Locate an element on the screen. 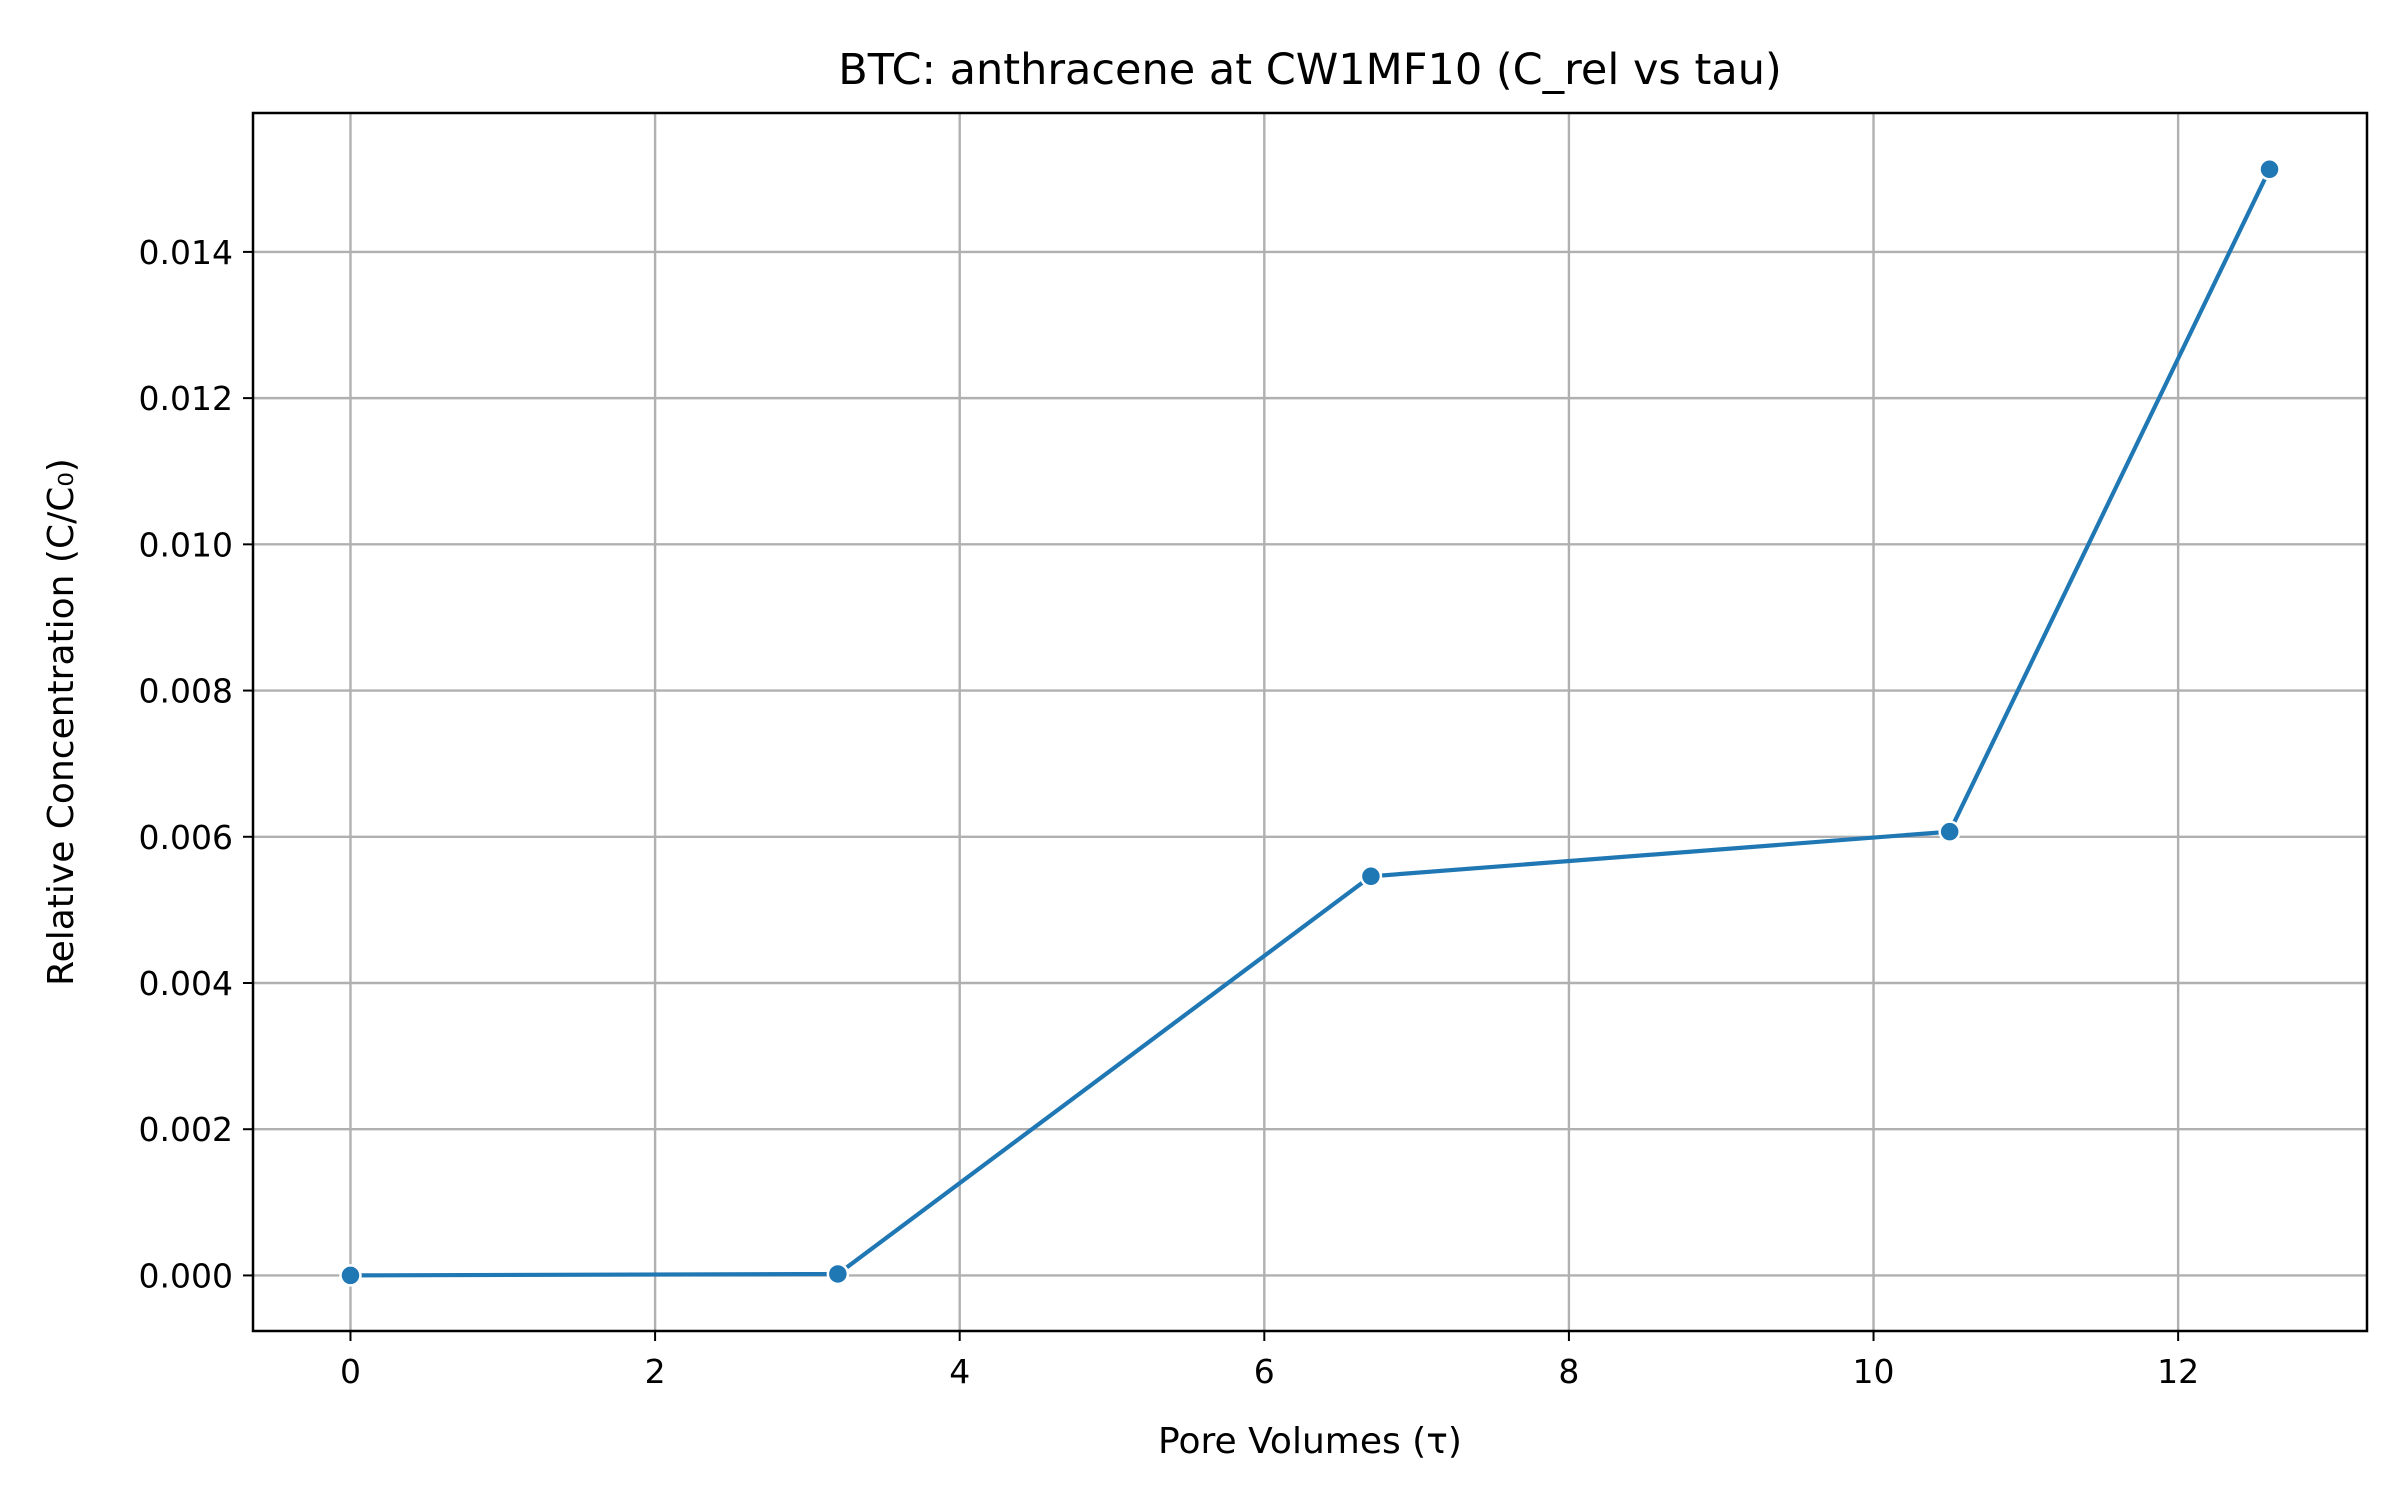 Image resolution: width=2400 pixels, height=1500 pixels. x-tick-label: 0 is located at coordinates (350, 1371).